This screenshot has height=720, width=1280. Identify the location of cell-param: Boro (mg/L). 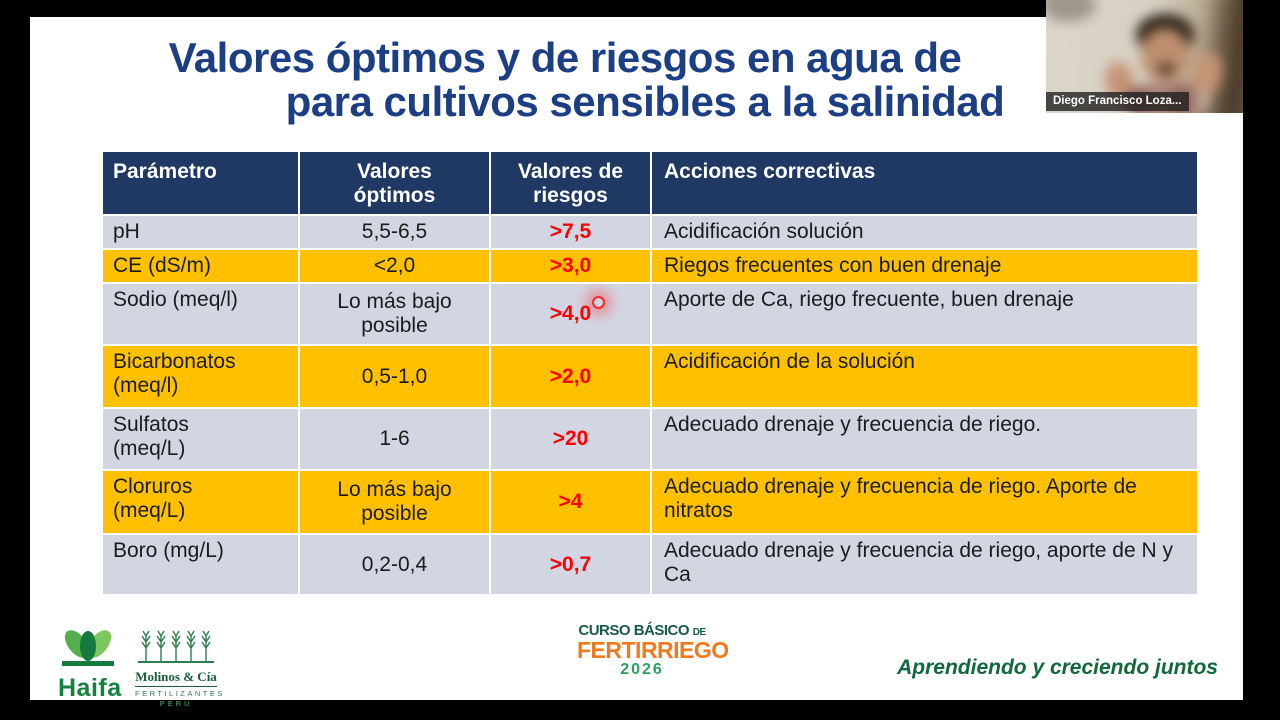
(201, 565).